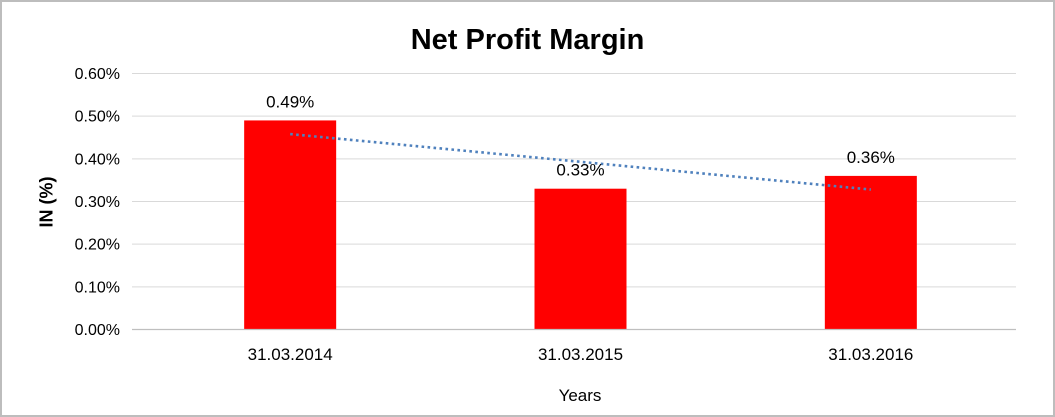 The image size is (1055, 417). Describe the element at coordinates (97, 330) in the screenshot. I see `y-tick-label: 0.00%` at that location.